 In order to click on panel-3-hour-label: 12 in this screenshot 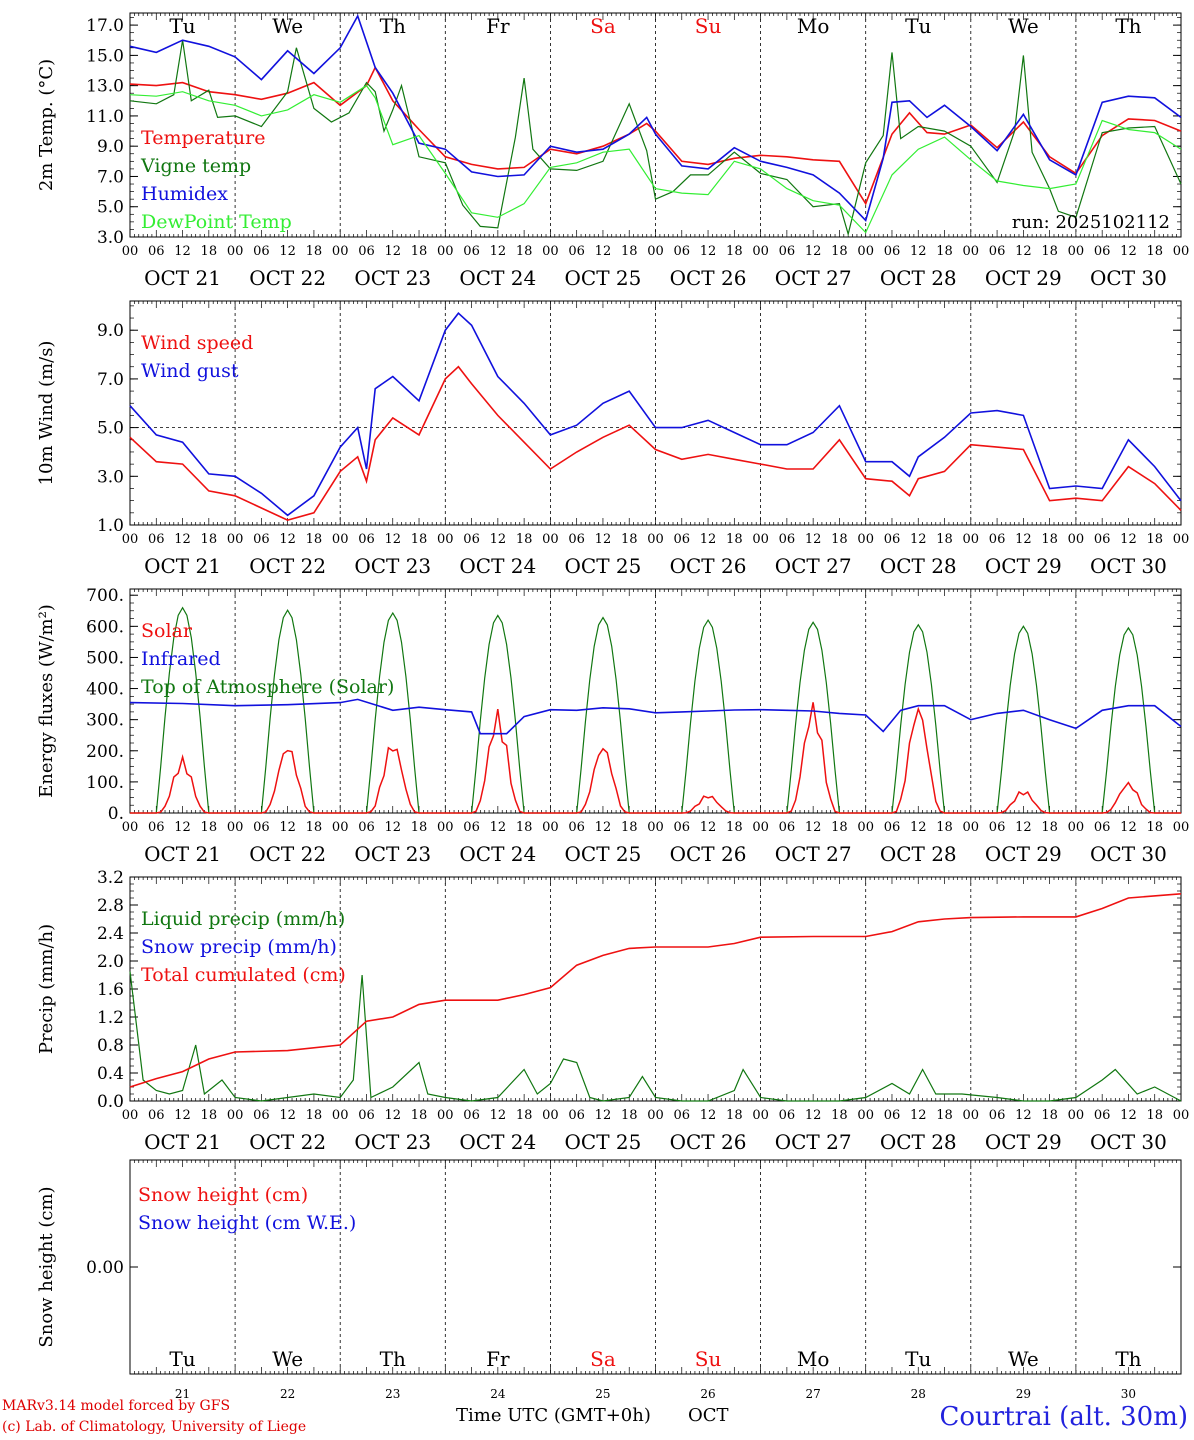, I will do `click(708, 827)`.